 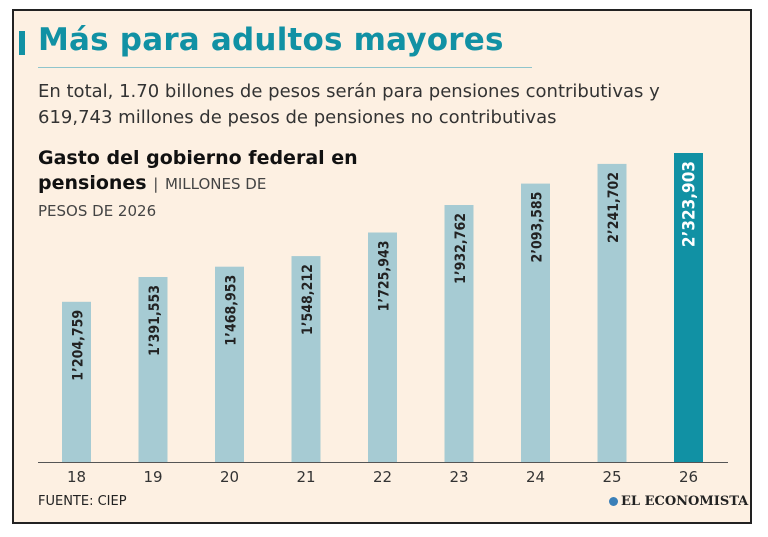 What do you see at coordinates (152, 477) in the screenshot?
I see `x-tick-19: 19` at bounding box center [152, 477].